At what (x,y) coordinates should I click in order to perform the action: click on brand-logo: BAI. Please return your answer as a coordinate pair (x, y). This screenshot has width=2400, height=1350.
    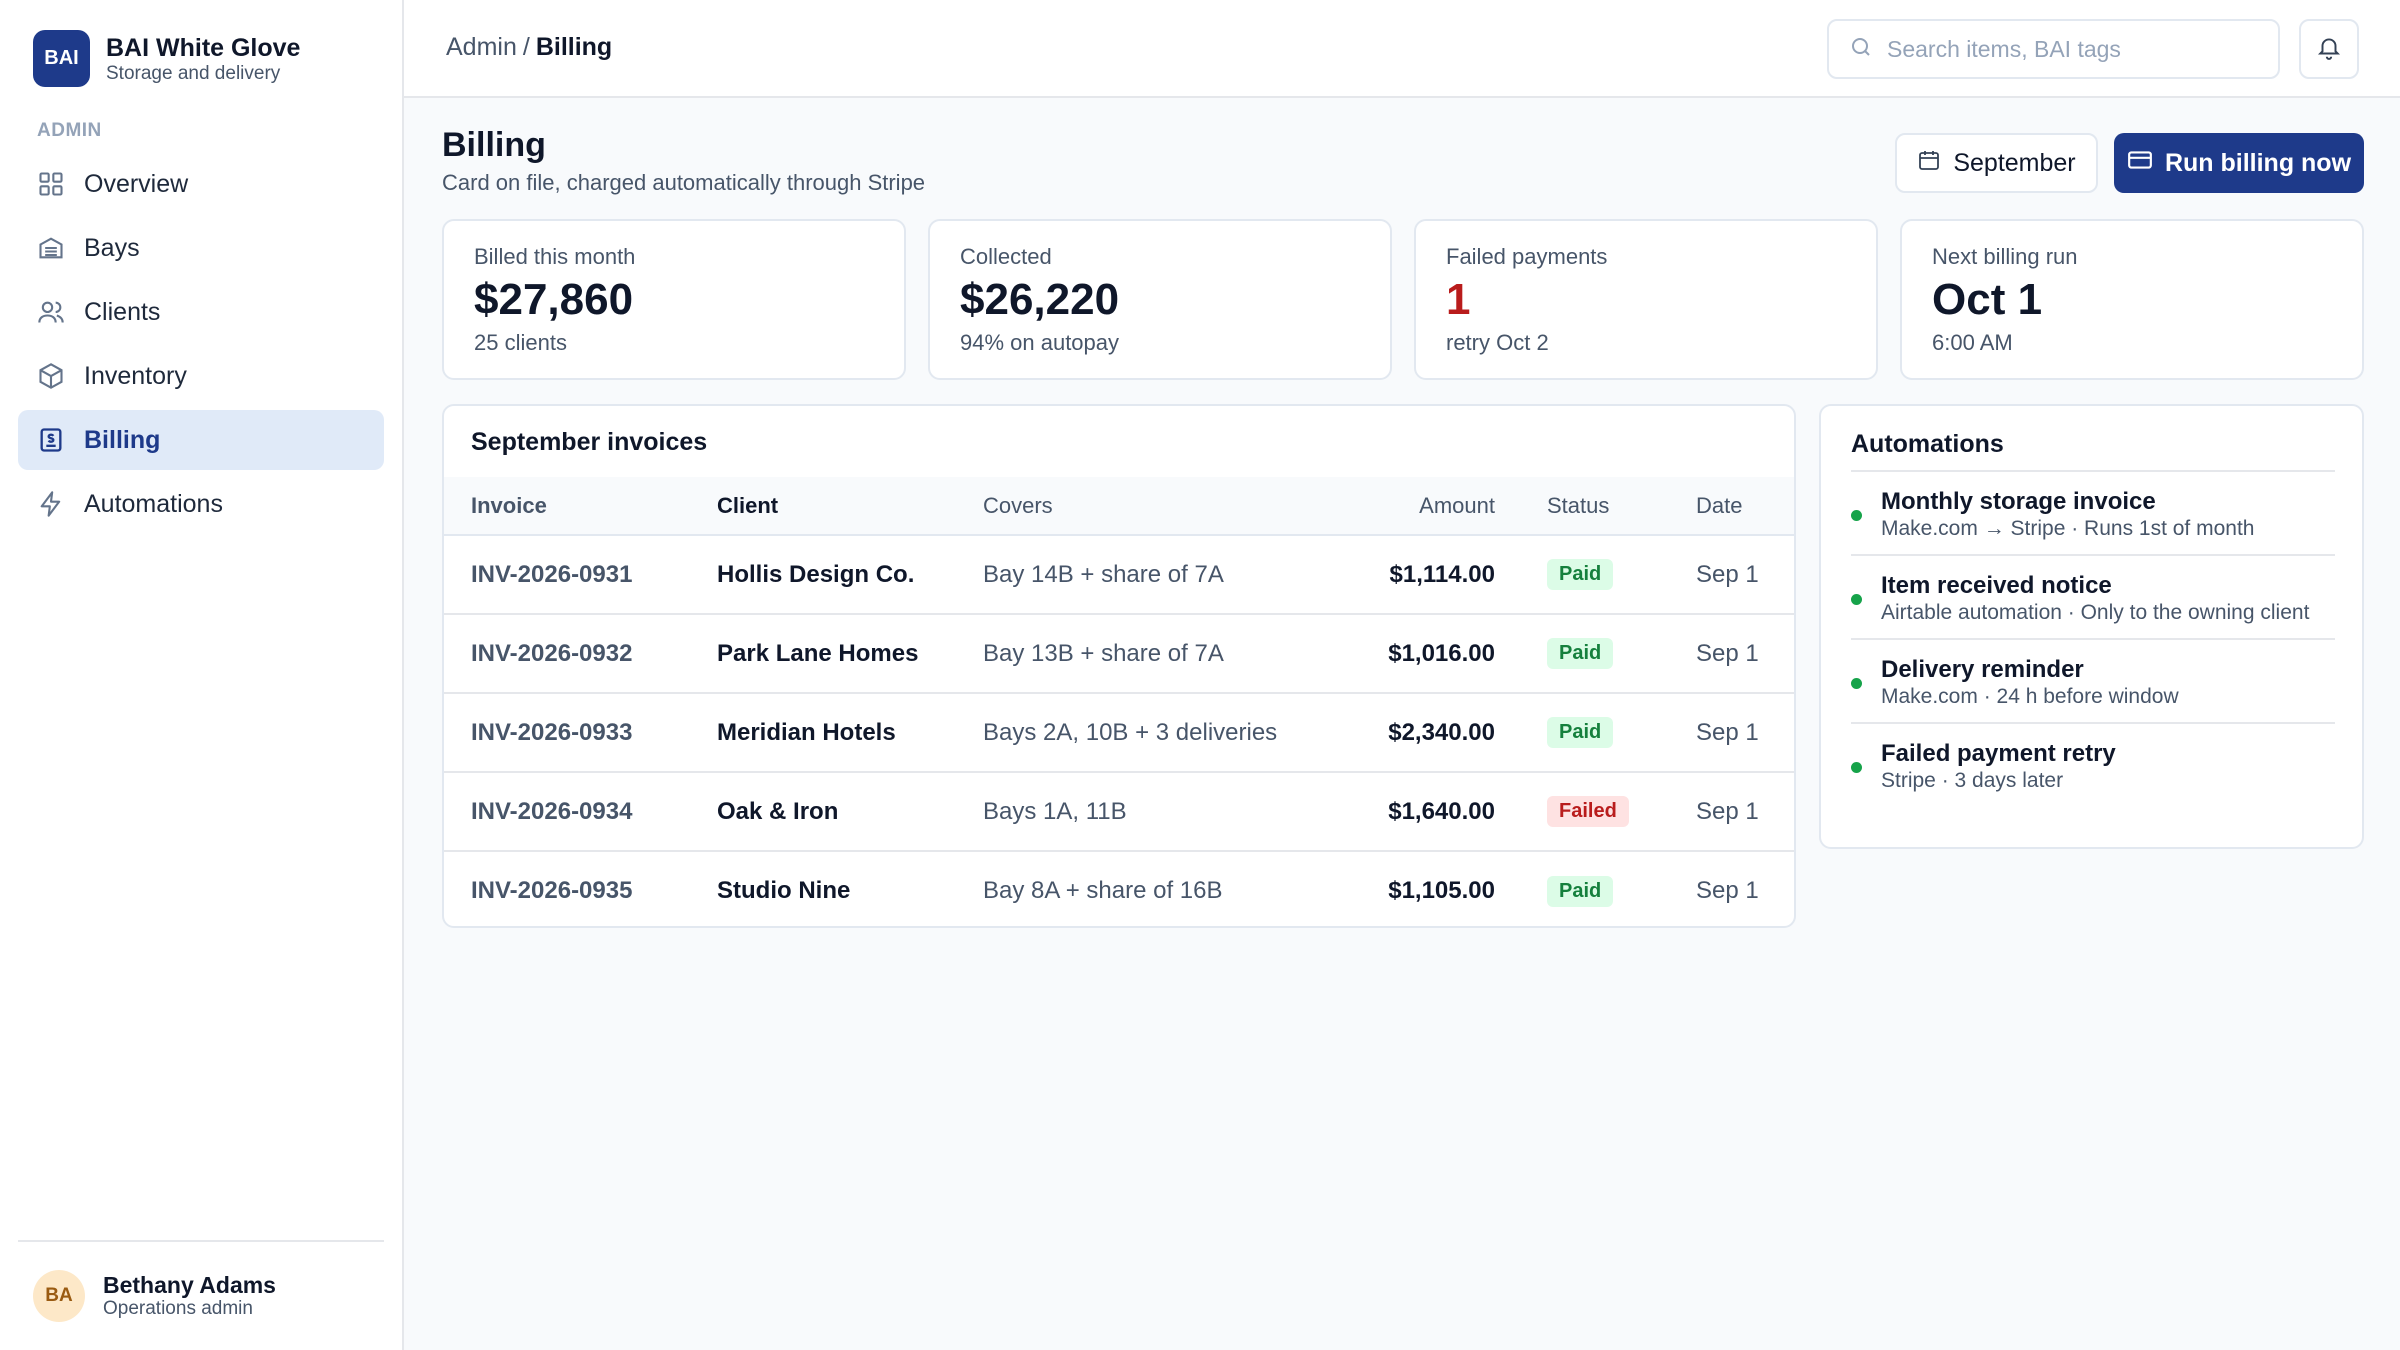
    Looking at the image, I should click on (61, 58).